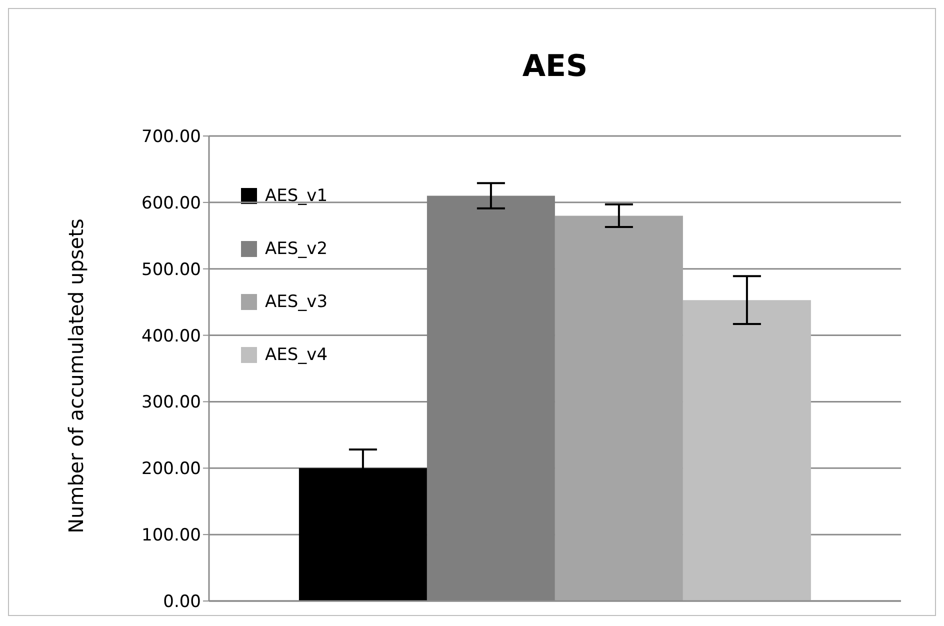  Describe the element at coordinates (296, 355) in the screenshot. I see `legend-label: AES_v4` at that location.